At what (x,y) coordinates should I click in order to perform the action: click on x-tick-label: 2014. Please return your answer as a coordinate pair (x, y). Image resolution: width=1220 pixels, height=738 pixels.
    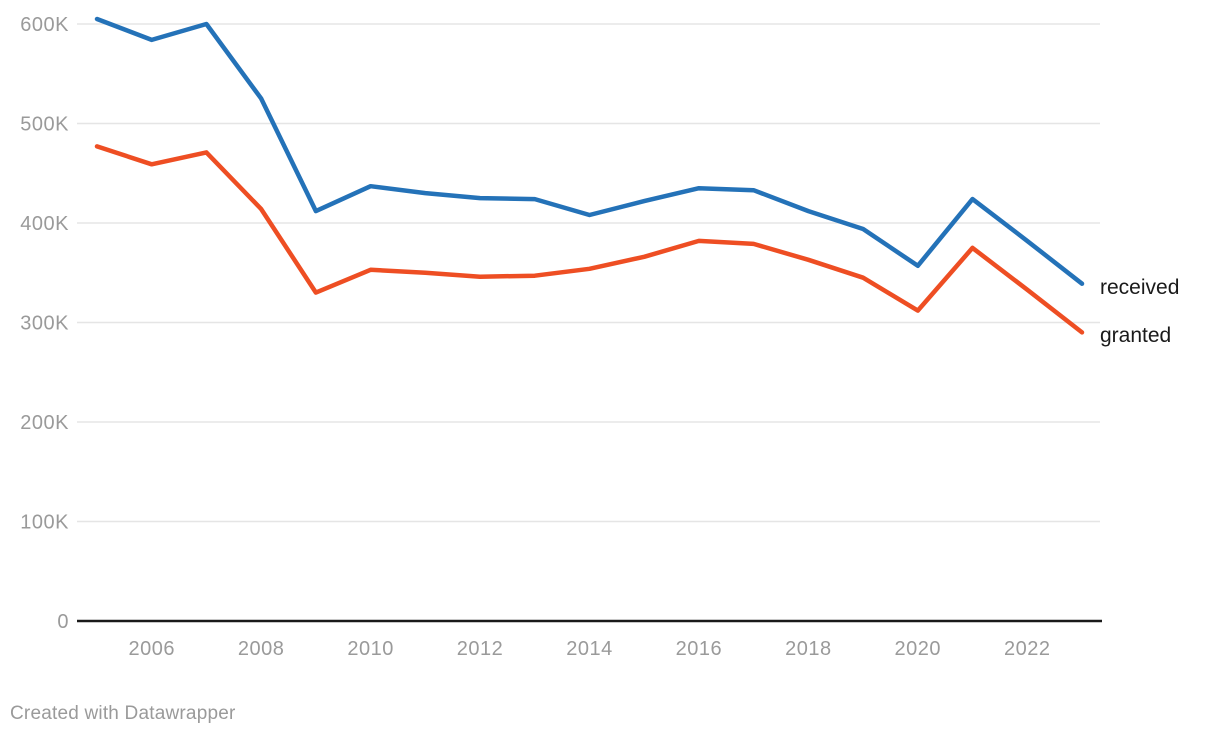
    Looking at the image, I should click on (589, 649).